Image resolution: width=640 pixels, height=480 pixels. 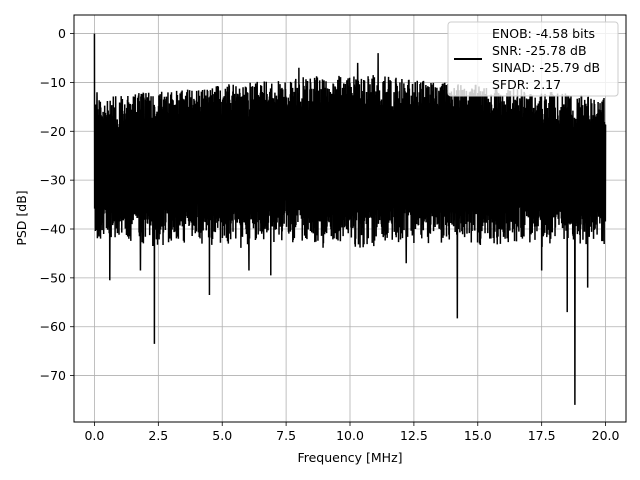 What do you see at coordinates (542, 435) in the screenshot?
I see `x-tick-label: 17.5` at bounding box center [542, 435].